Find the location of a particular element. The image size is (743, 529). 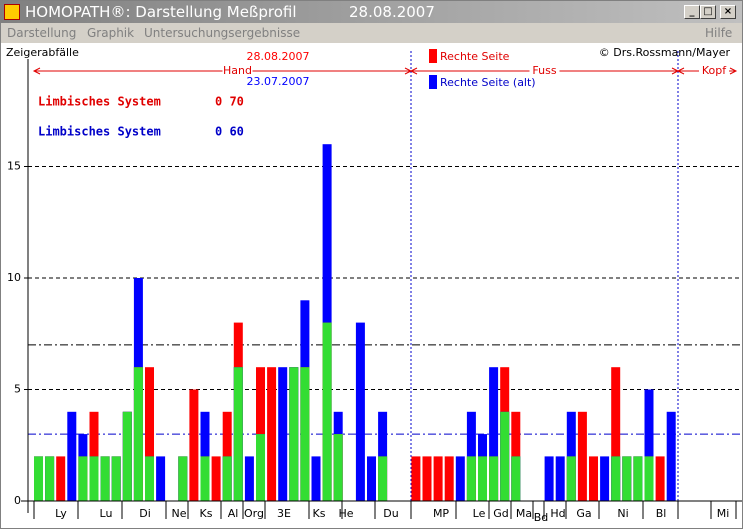

menu-item: Hilfe is located at coordinates (719, 33).